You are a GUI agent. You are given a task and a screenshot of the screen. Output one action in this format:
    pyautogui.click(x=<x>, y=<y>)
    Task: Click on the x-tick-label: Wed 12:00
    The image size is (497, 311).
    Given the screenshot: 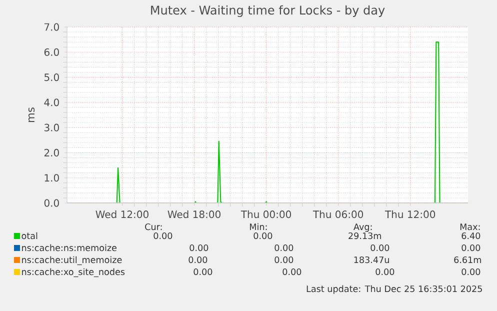 What is the action you would take?
    pyautogui.click(x=122, y=214)
    